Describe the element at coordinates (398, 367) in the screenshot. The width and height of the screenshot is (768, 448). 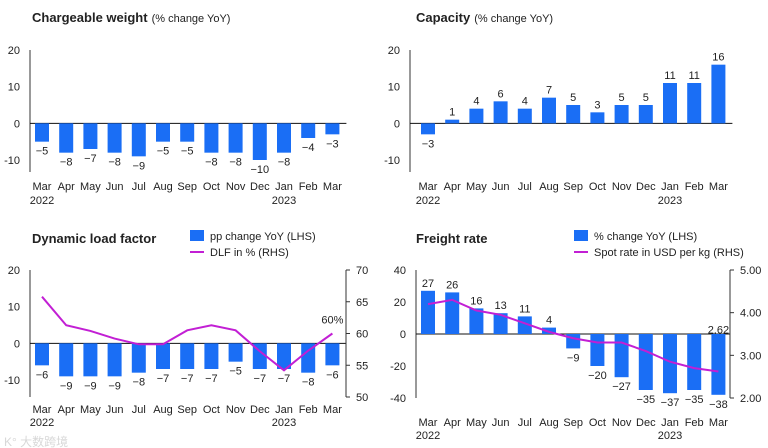
I see `y-tick-label: -20` at that location.